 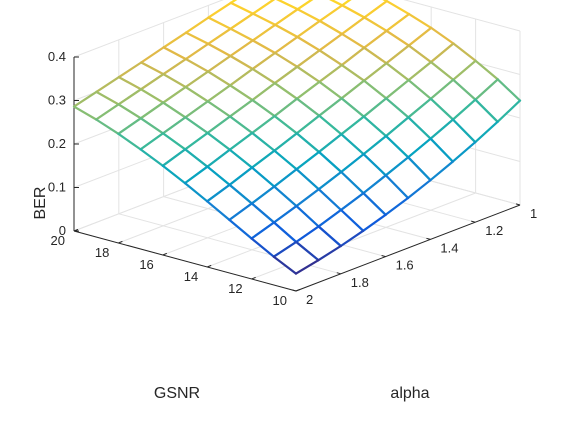 What do you see at coordinates (58, 240) in the screenshot?
I see `x-tick-label: 20` at bounding box center [58, 240].